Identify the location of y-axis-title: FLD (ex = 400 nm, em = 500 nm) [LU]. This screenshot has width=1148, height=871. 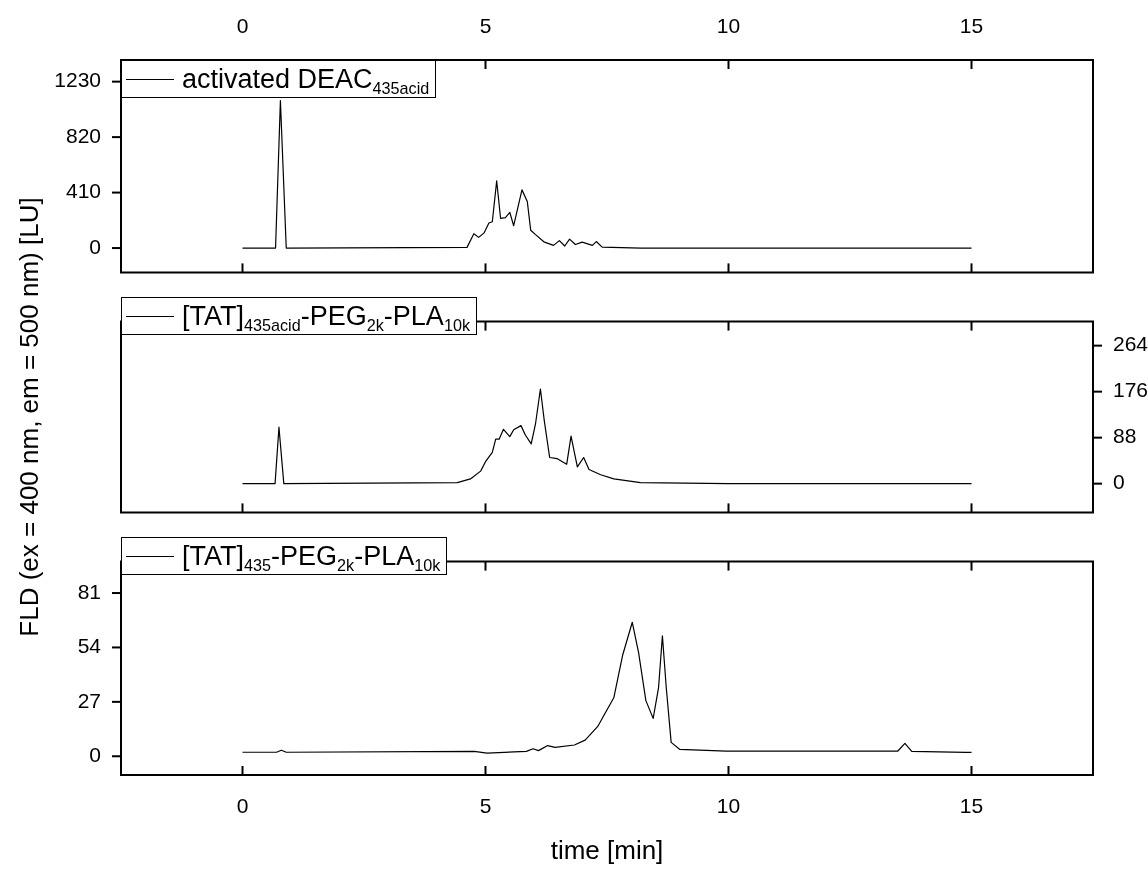
(29, 417).